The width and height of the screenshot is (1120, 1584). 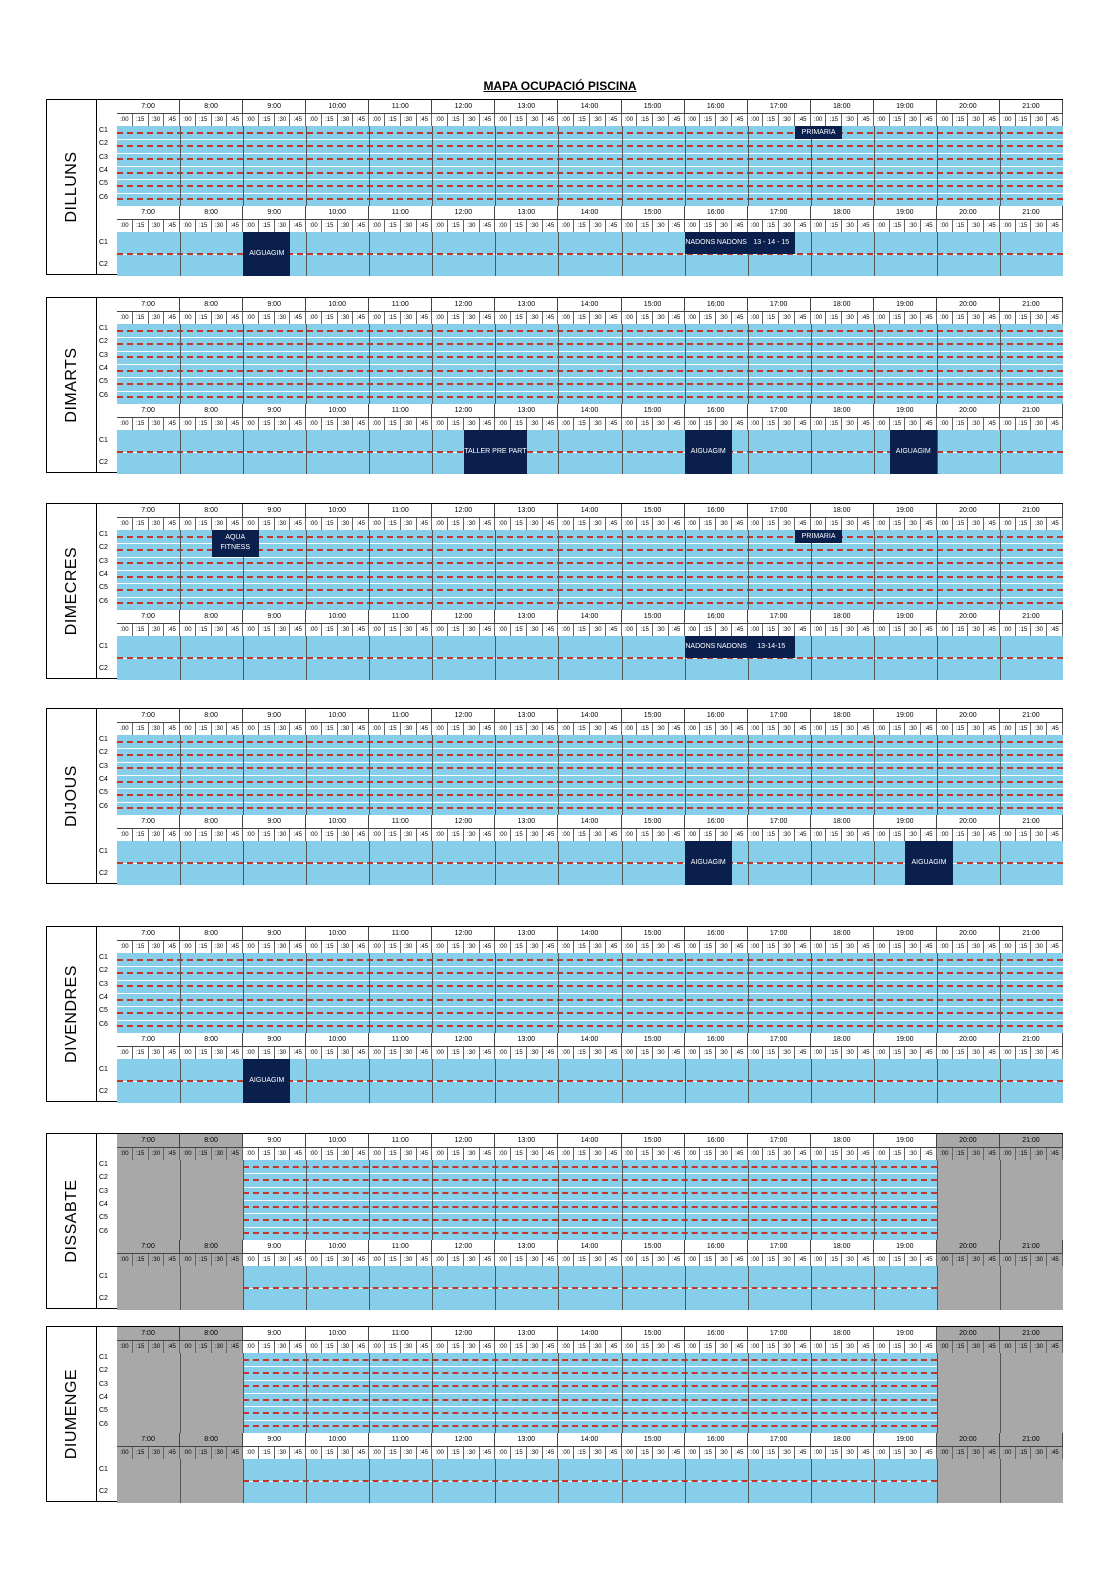 I want to click on hour-label: 14:00, so click(x=590, y=1140).